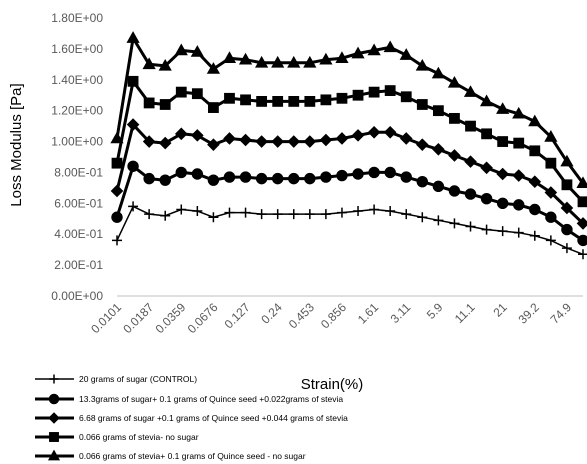 The height and width of the screenshot is (464, 587). Describe the element at coordinates (77, 49) in the screenshot. I see `y-tick-label: 1.60E+00` at that location.